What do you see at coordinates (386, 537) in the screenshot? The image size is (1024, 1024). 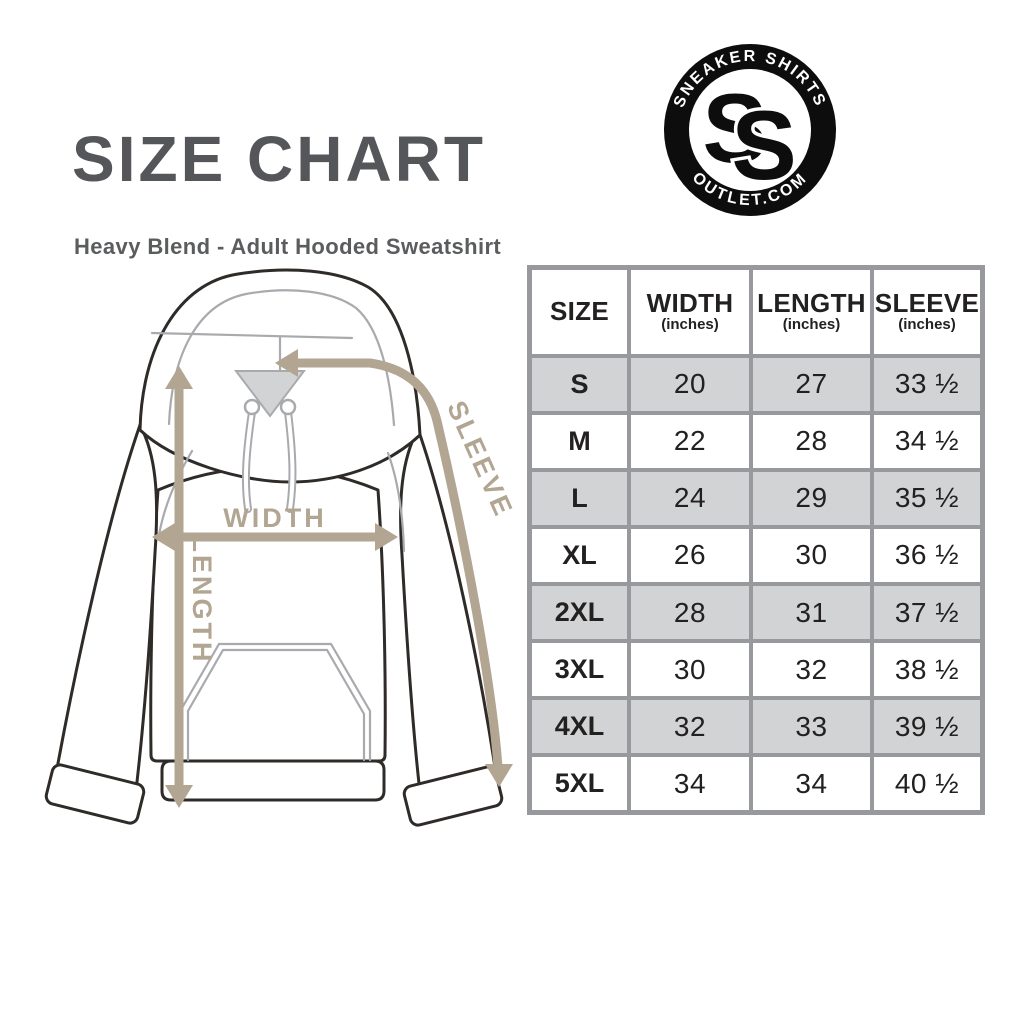 I see `width-arrowhead-right` at bounding box center [386, 537].